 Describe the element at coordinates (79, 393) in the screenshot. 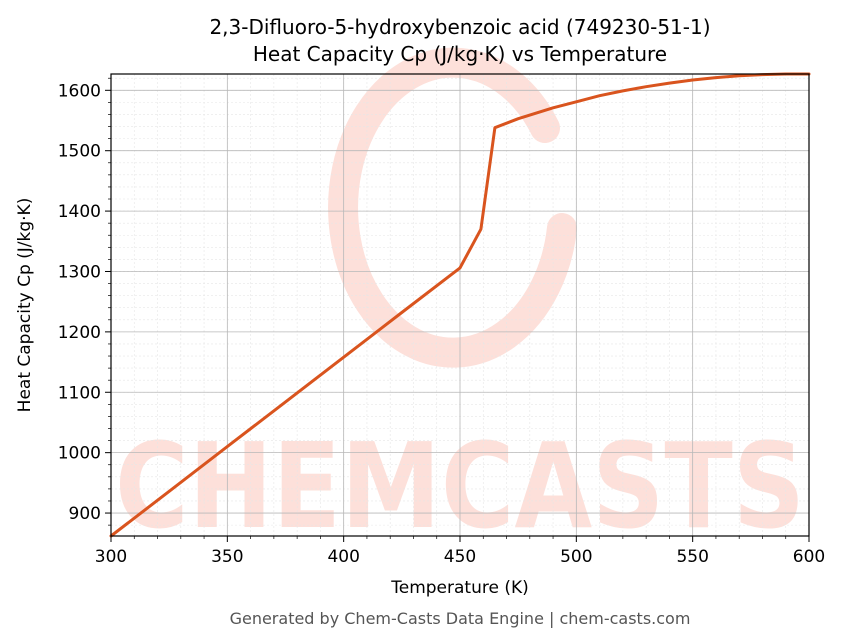

I see `y-tick-label: 1100` at that location.